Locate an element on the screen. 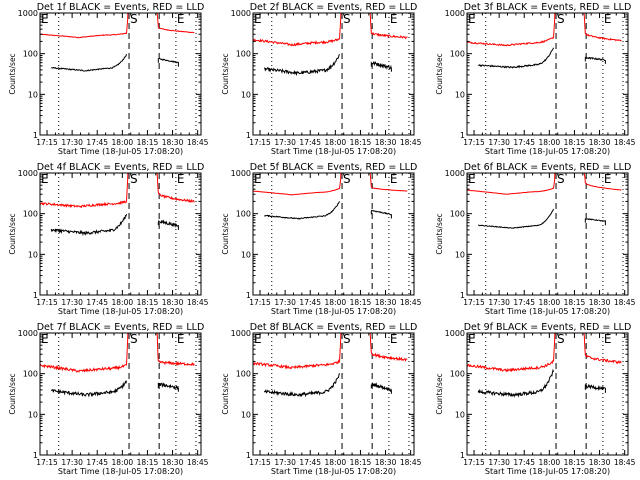  chart-title: Det 6f BLACK = Events, RED = LLD is located at coordinates (548, 167).